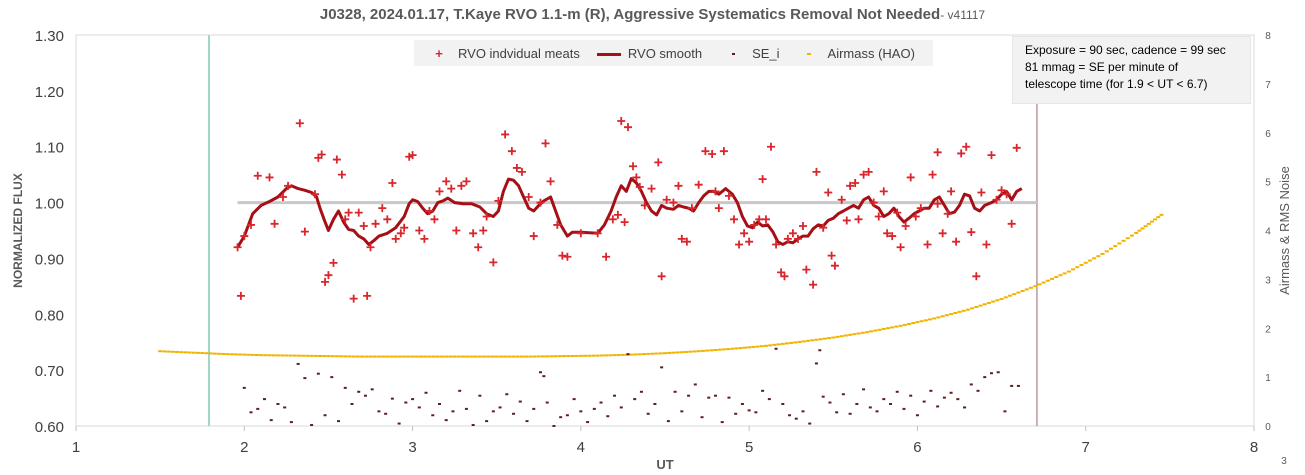 This screenshot has width=1305, height=475. What do you see at coordinates (1268, 232) in the screenshot?
I see `y2-tick-label: 4` at bounding box center [1268, 232].